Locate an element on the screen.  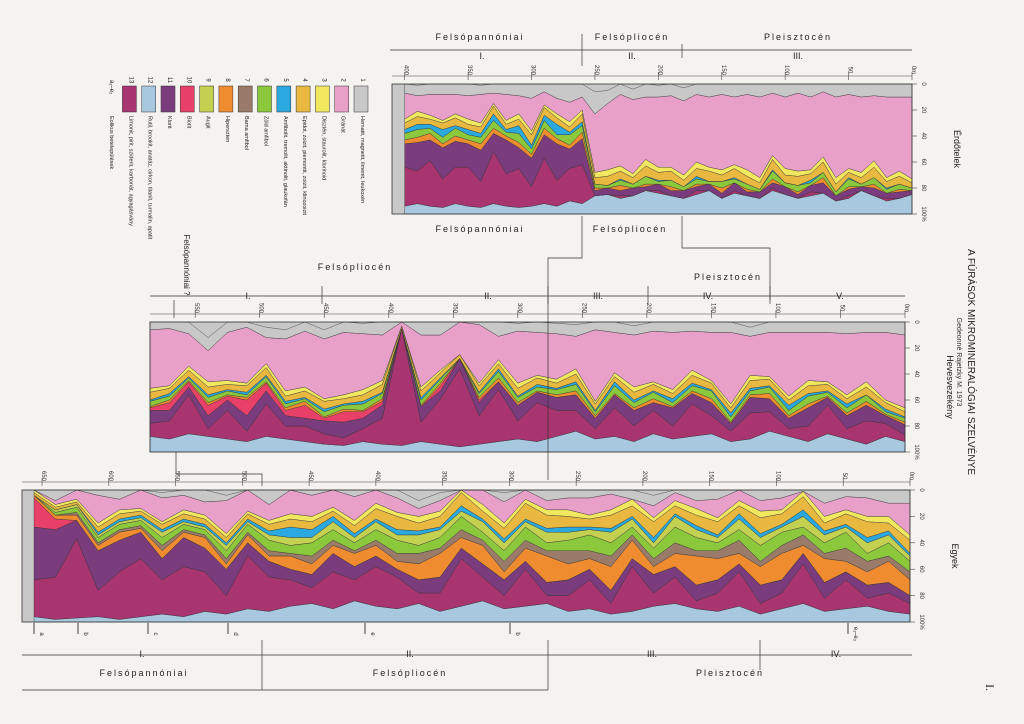
legend-item-2: 2 Gránát is located at coordinates (341, 105).